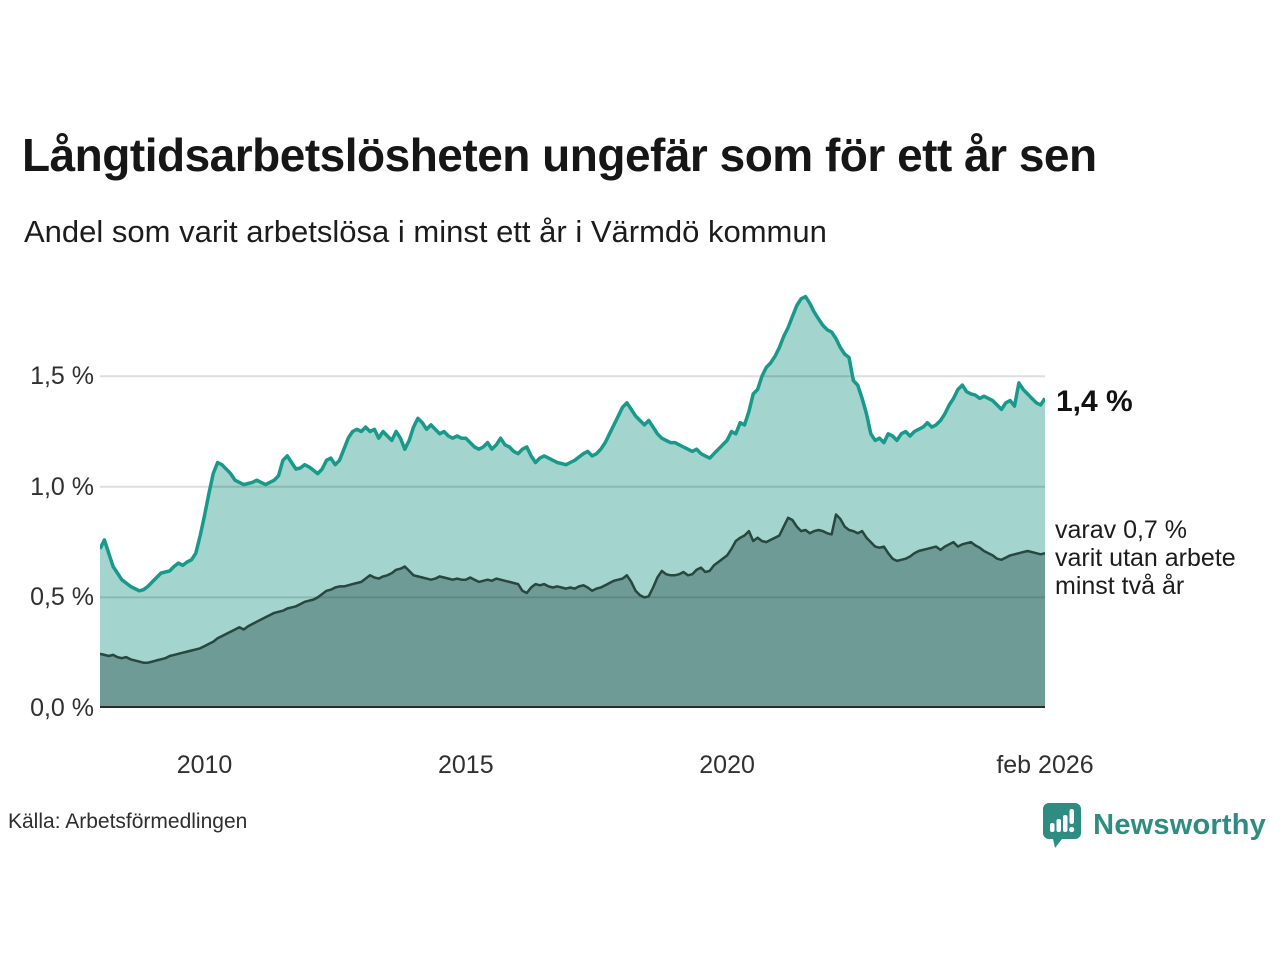  What do you see at coordinates (62, 486) in the screenshot?
I see `y-axis-label: 1,0 %` at bounding box center [62, 486].